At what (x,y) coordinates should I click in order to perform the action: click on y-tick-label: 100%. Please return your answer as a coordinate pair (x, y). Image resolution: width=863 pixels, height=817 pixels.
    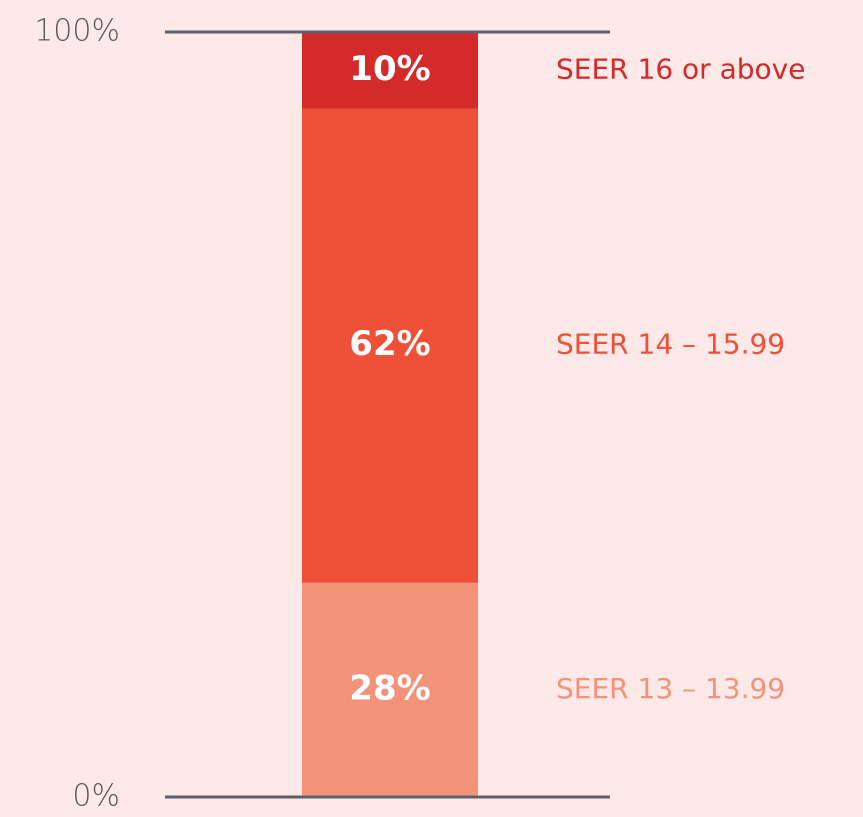
    Looking at the image, I should click on (77, 31).